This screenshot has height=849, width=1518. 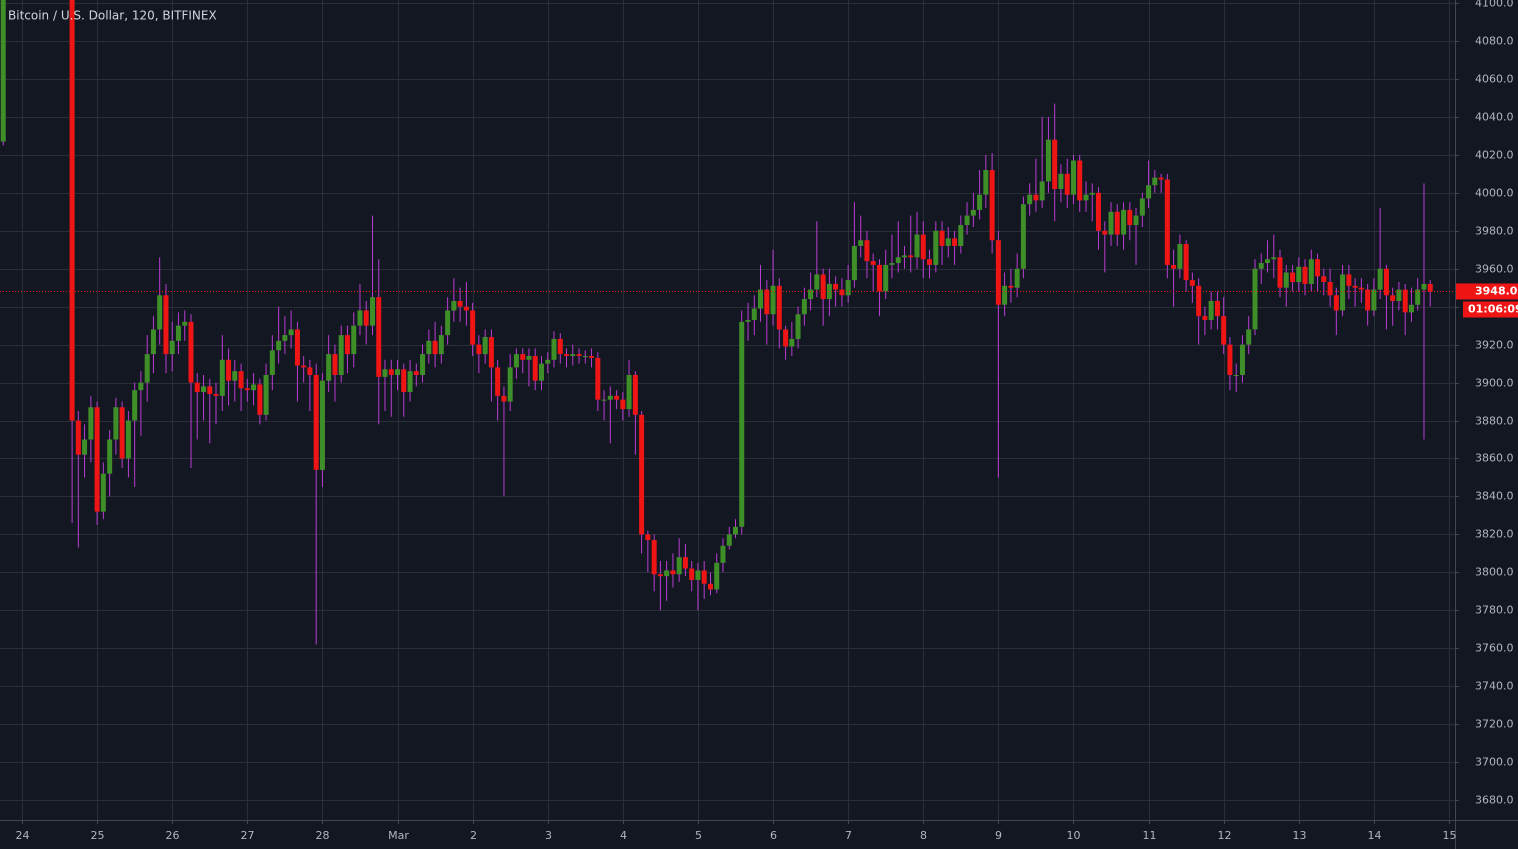 I want to click on chart-title: Bitcoin / U.S. Dollar, 120, BITFINEX, so click(x=112, y=16).